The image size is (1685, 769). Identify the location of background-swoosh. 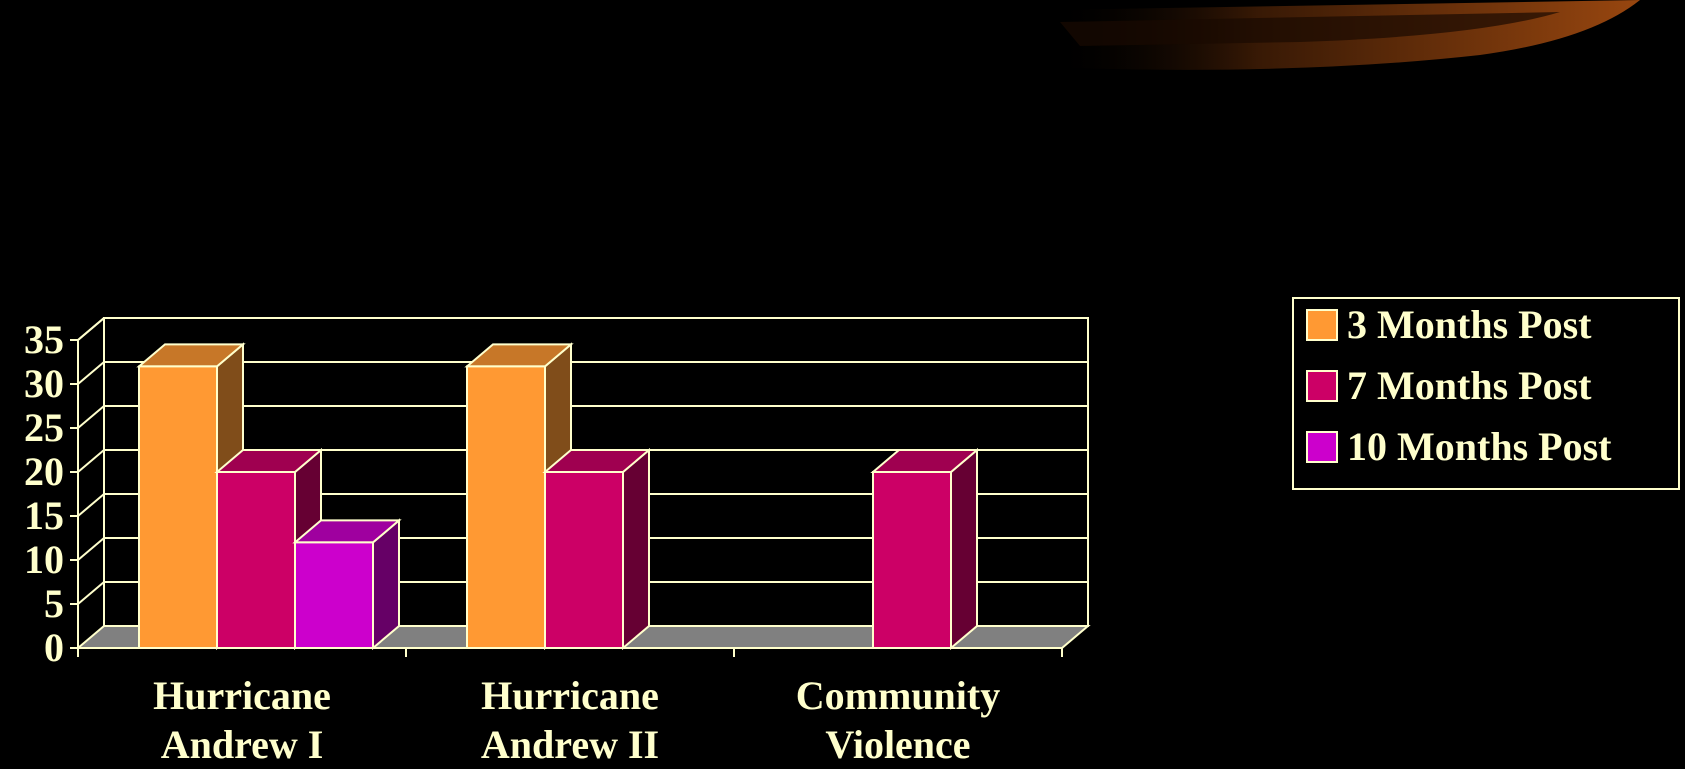
(1345, 35).